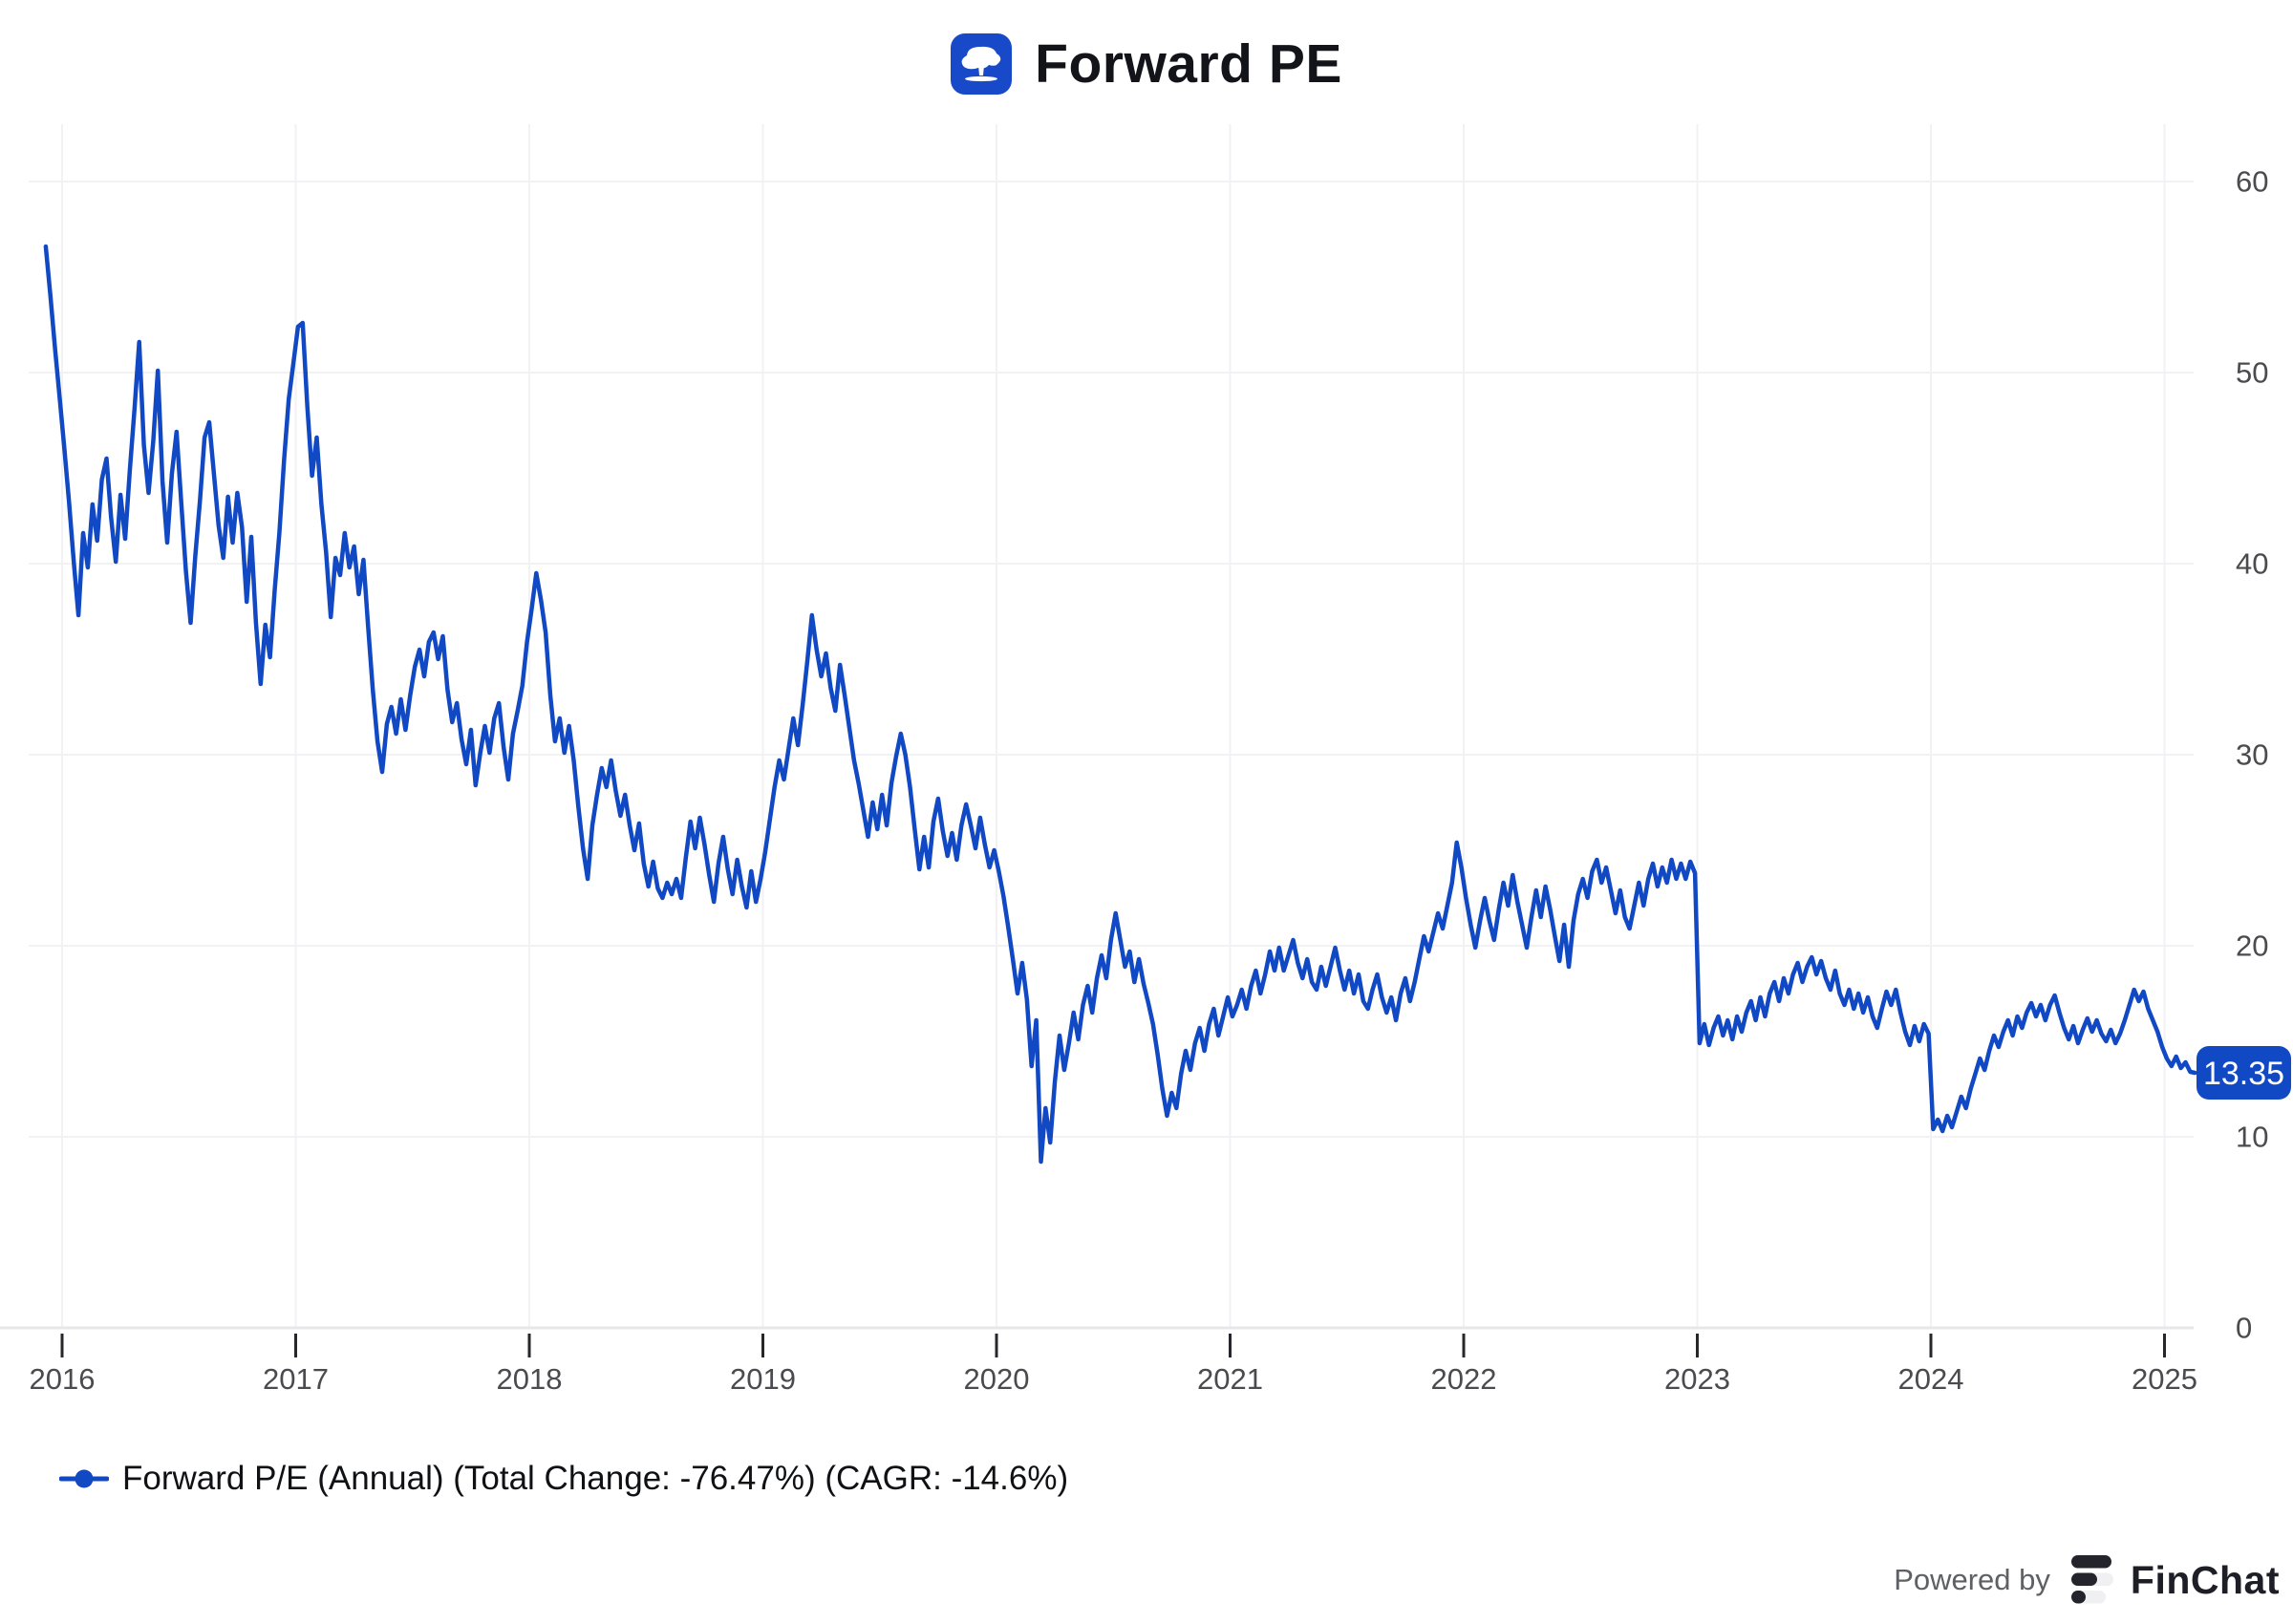 This screenshot has width=2293, height=1624. Describe the element at coordinates (1188, 64) in the screenshot. I see `page-title: Forward PE` at that location.